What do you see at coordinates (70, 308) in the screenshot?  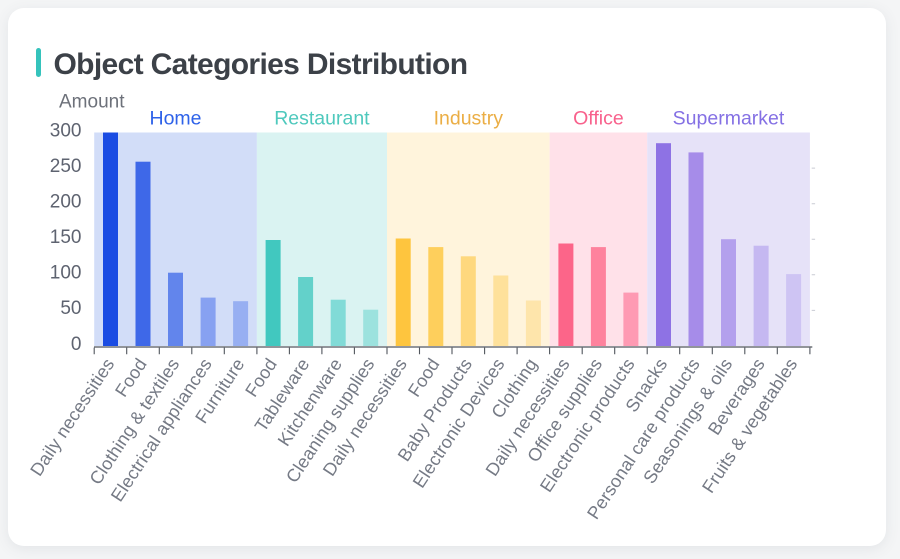 I see `svg-text: 50` at bounding box center [70, 308].